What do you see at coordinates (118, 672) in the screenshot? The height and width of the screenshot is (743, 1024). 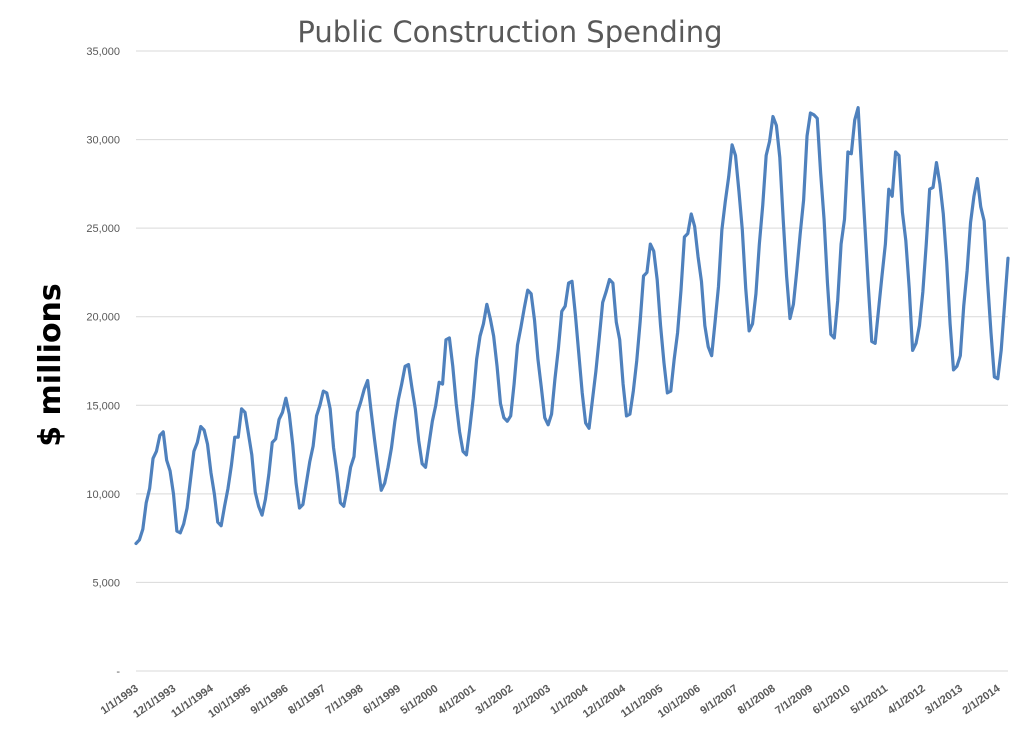 I see `y-tick-label: -` at bounding box center [118, 672].